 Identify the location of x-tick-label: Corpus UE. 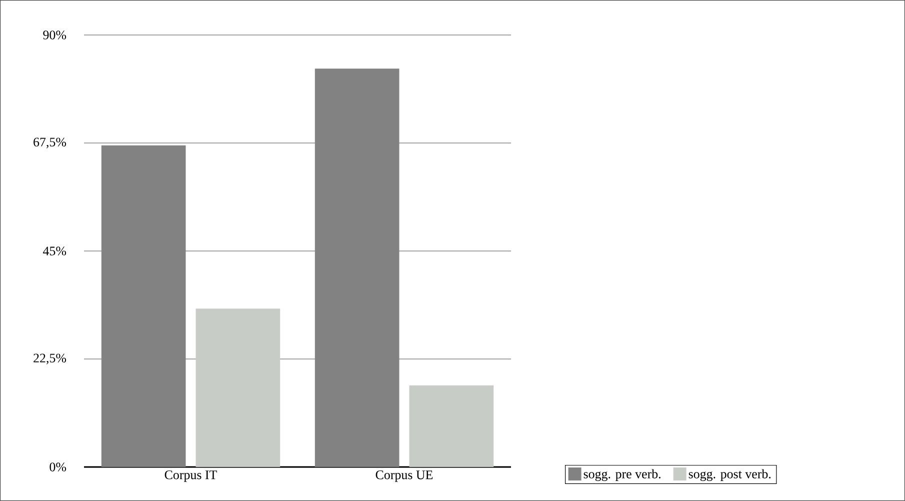
(404, 476).